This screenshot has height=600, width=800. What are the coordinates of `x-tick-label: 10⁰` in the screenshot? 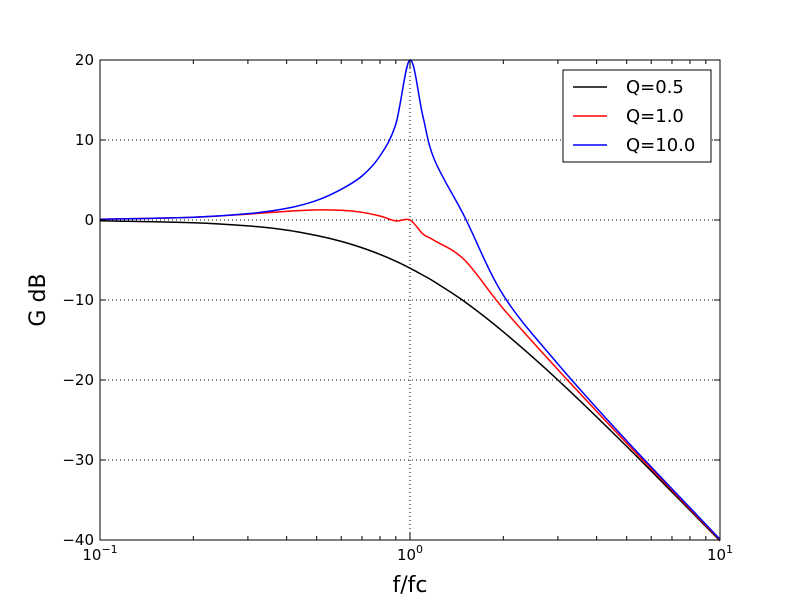 It's located at (410, 553).